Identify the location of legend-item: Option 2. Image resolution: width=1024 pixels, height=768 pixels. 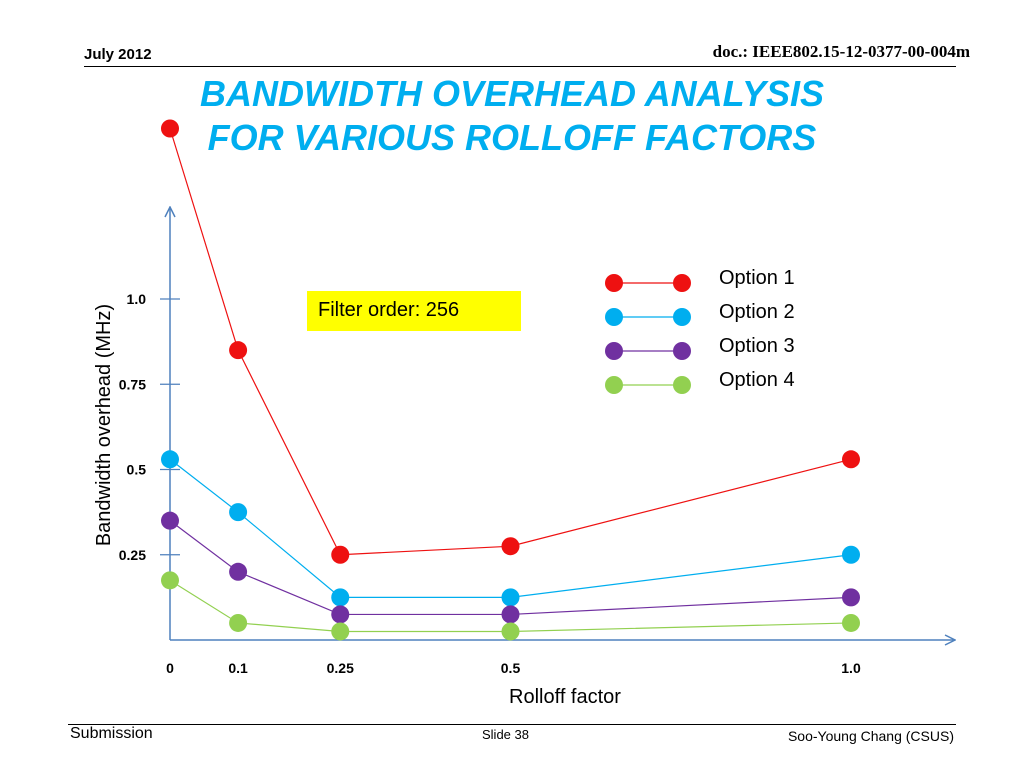
(700, 313).